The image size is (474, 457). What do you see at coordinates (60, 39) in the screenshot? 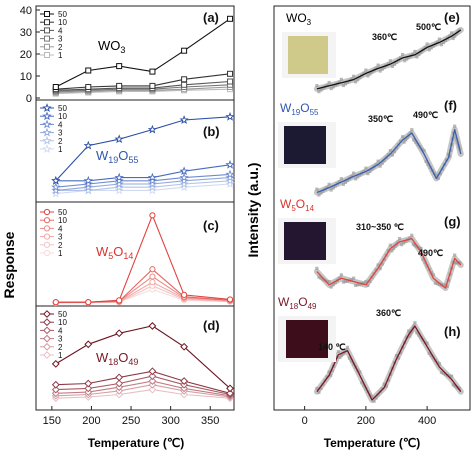
I see `legend-label-a-3: 3` at bounding box center [60, 39].